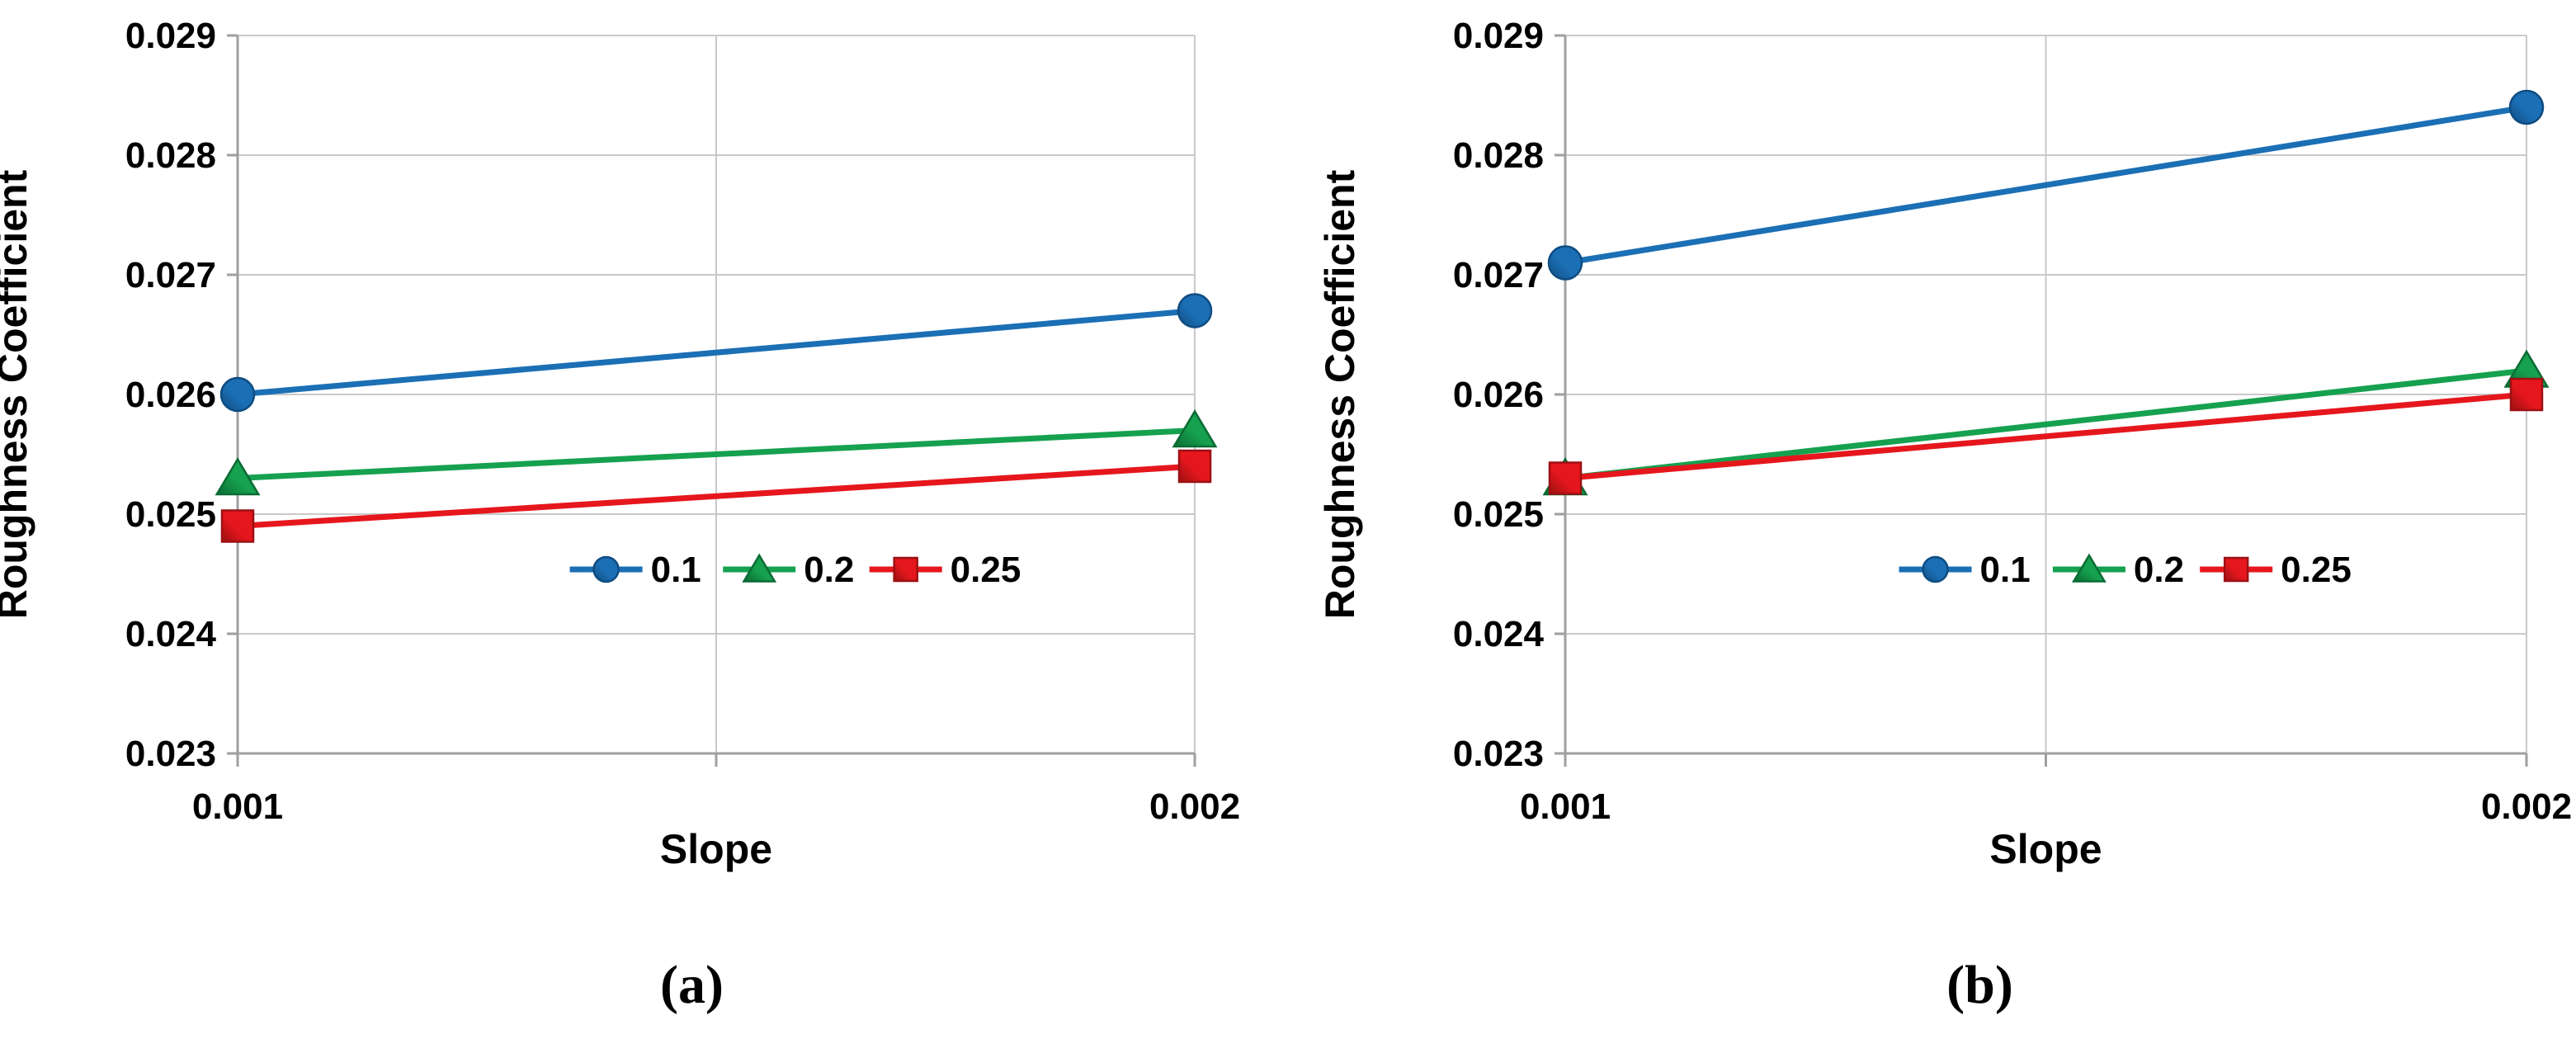  Describe the element at coordinates (1979, 985) in the screenshot. I see `caption-b: (b)` at that location.